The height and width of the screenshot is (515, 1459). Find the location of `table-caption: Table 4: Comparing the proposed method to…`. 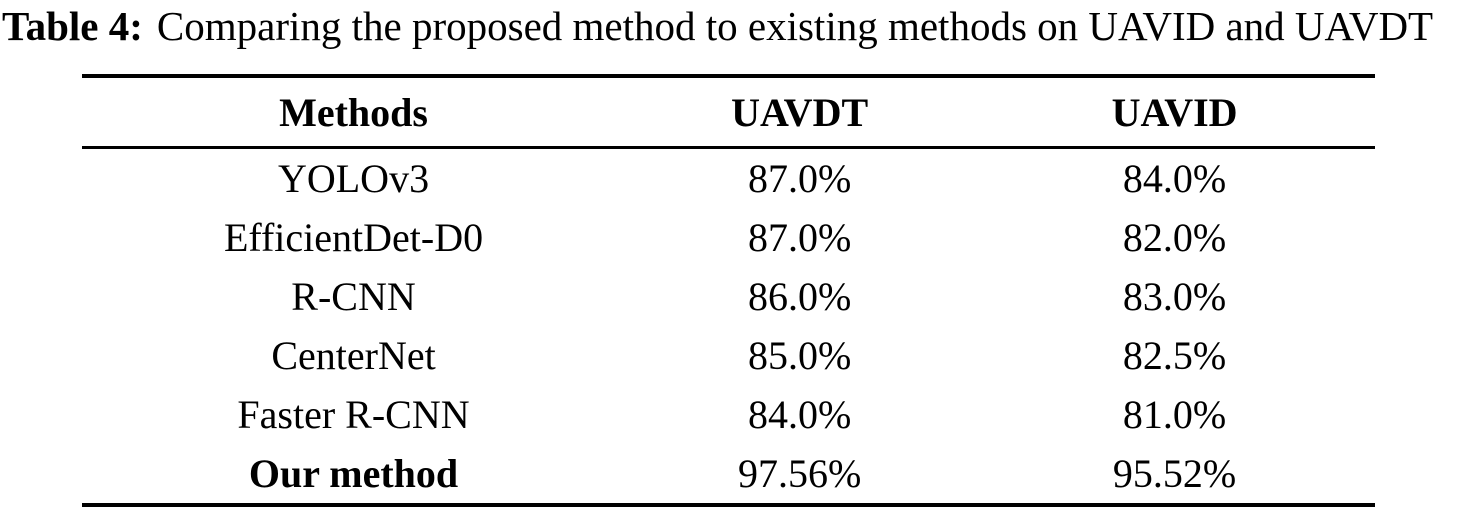

table-caption: Table 4: Comparing the proposed method to… is located at coordinates (730, 26).